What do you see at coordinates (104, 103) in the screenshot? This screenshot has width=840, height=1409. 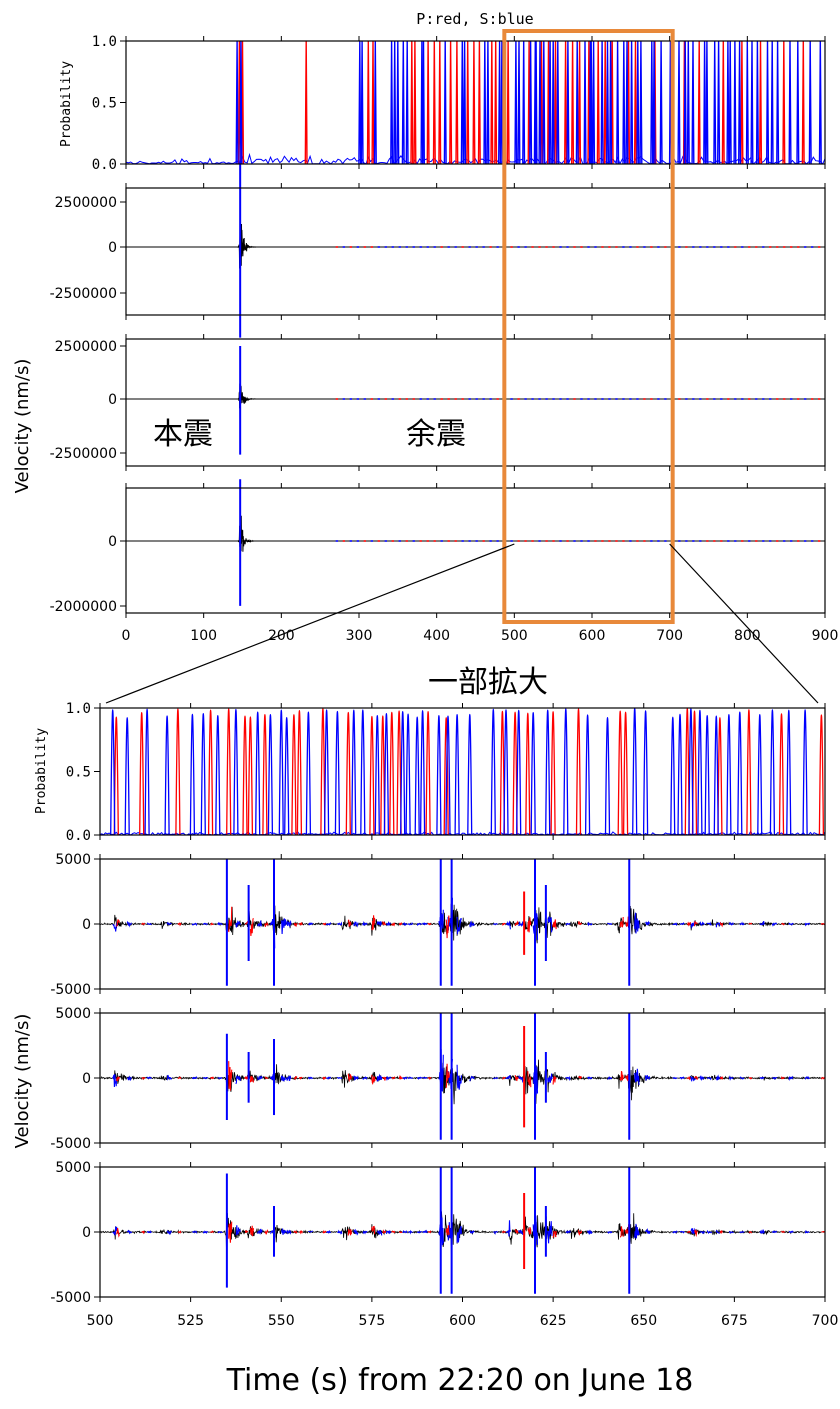 I see `prob-tick-label: 0.5` at bounding box center [104, 103].